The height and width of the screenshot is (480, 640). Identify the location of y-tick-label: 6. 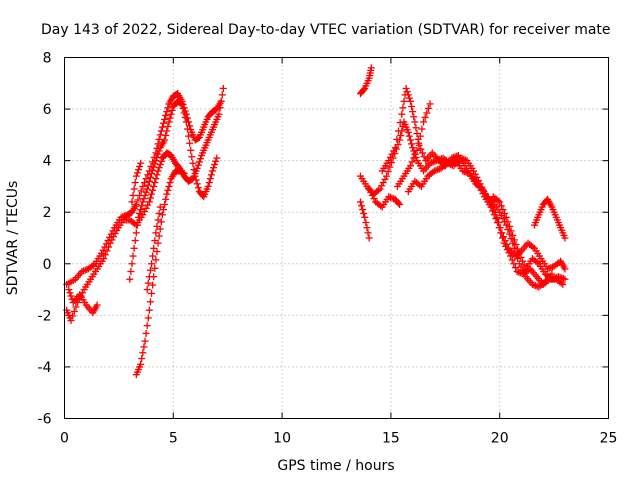
(47, 110).